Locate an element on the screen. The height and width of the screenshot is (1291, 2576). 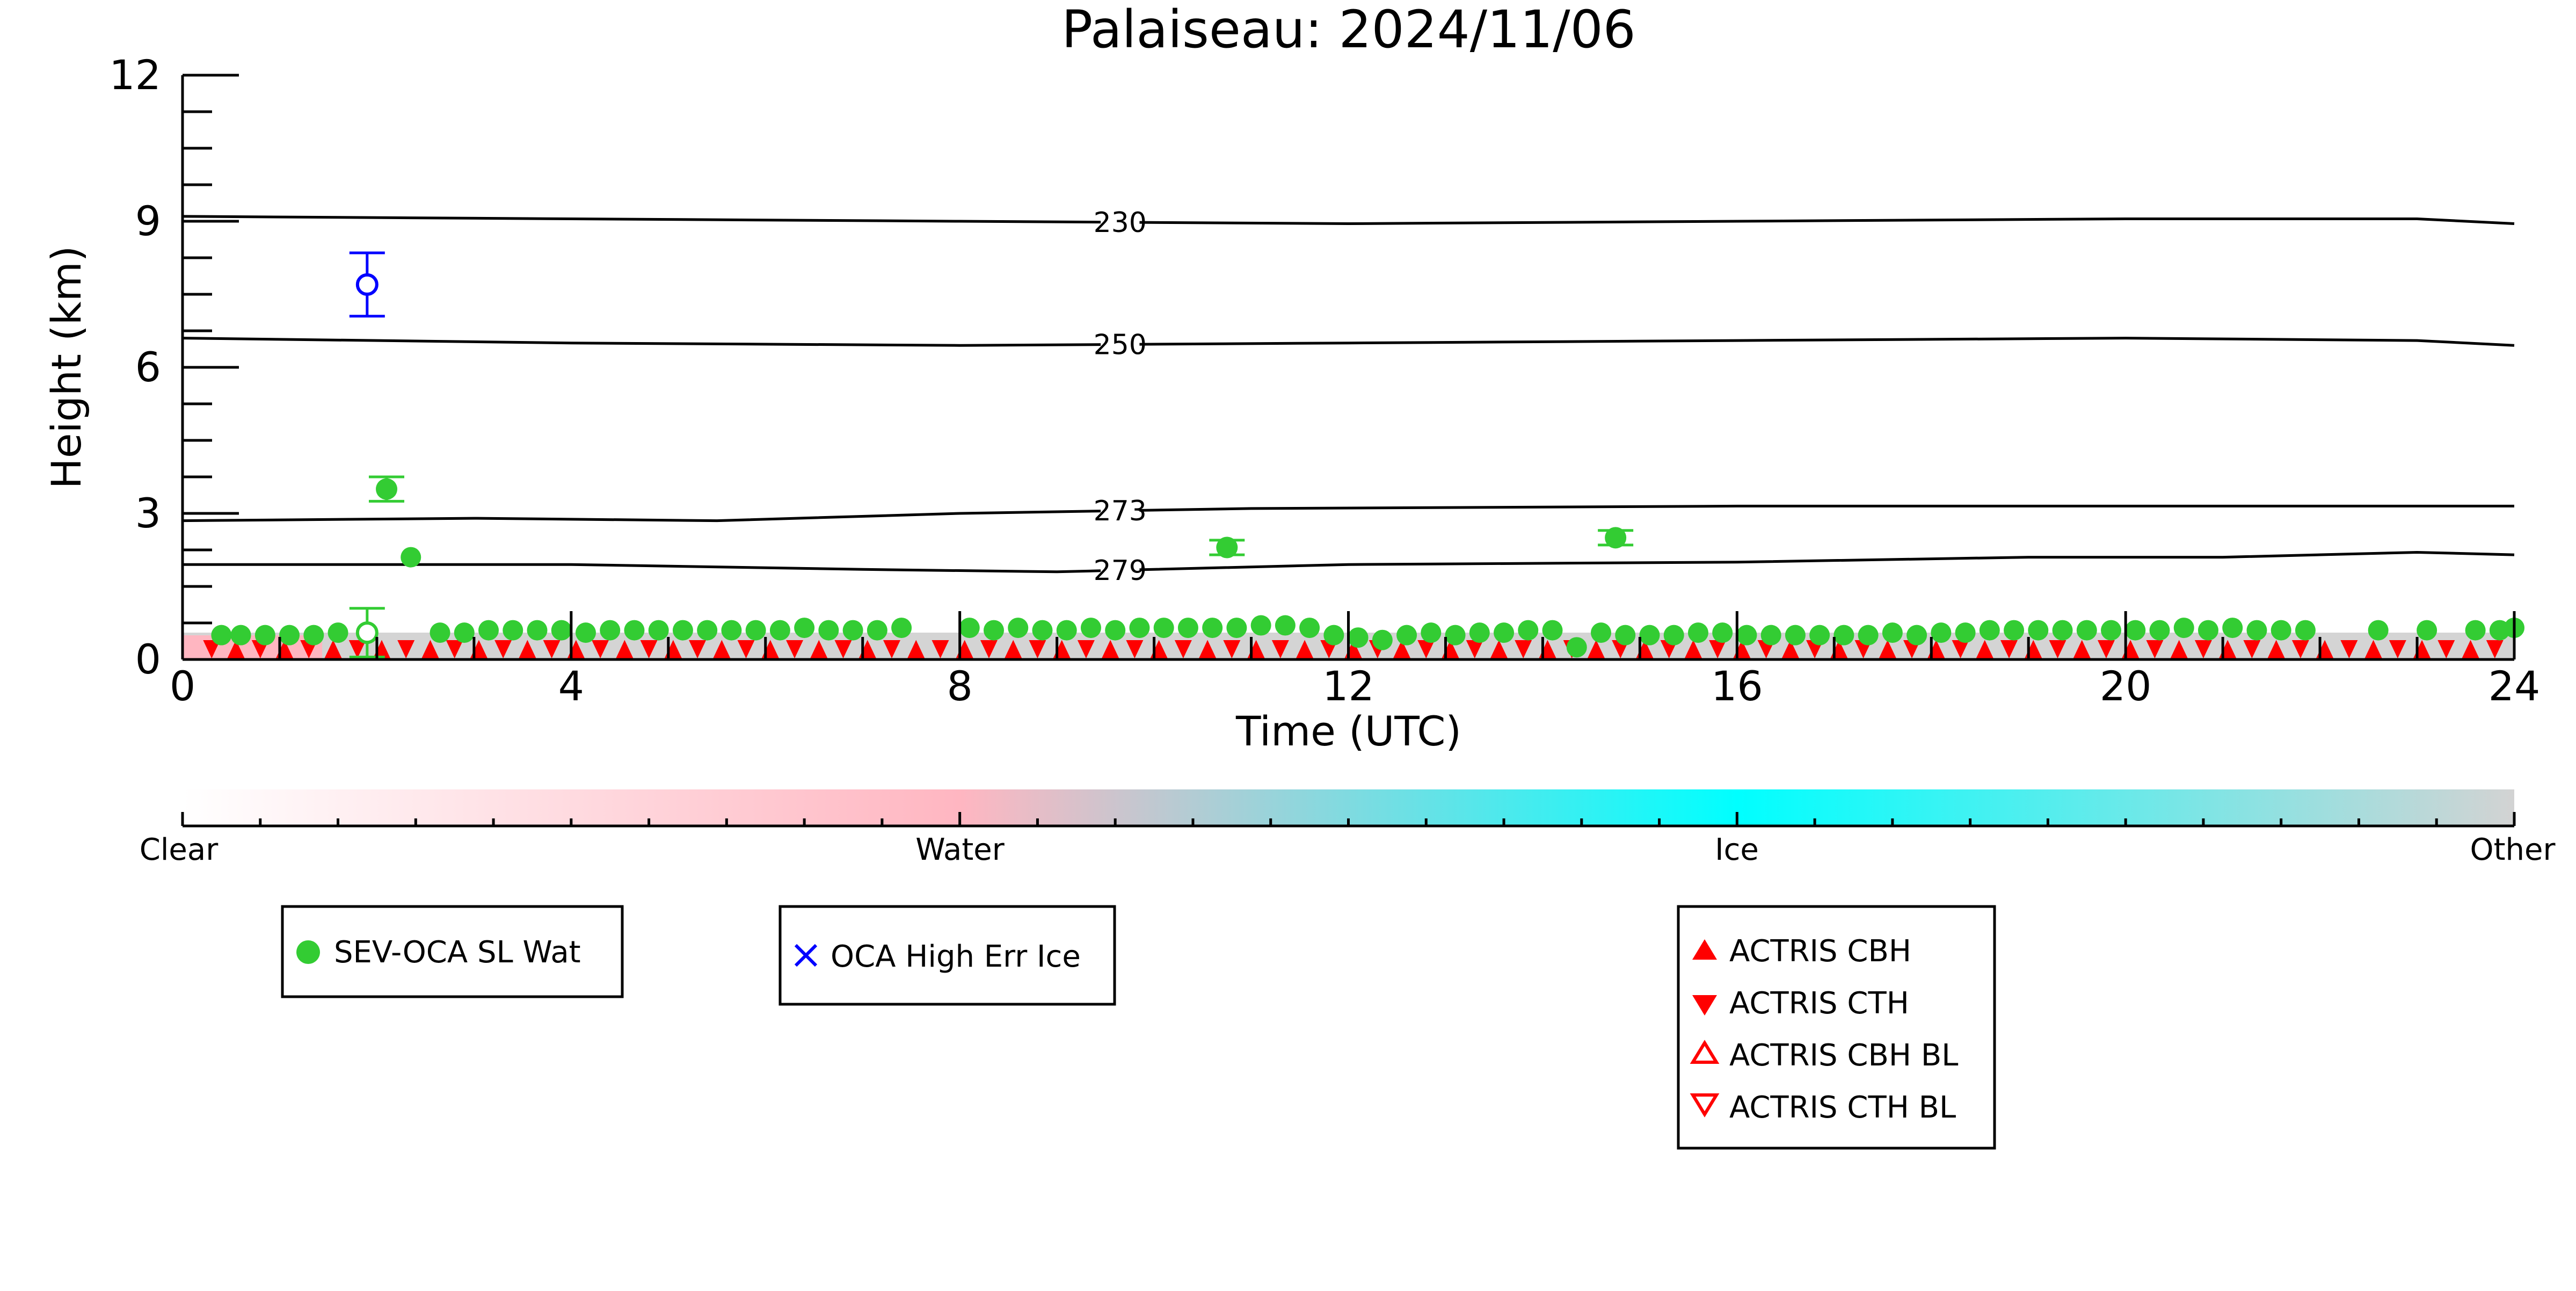
colorbar-label-ice: Ice is located at coordinates (1737, 849).